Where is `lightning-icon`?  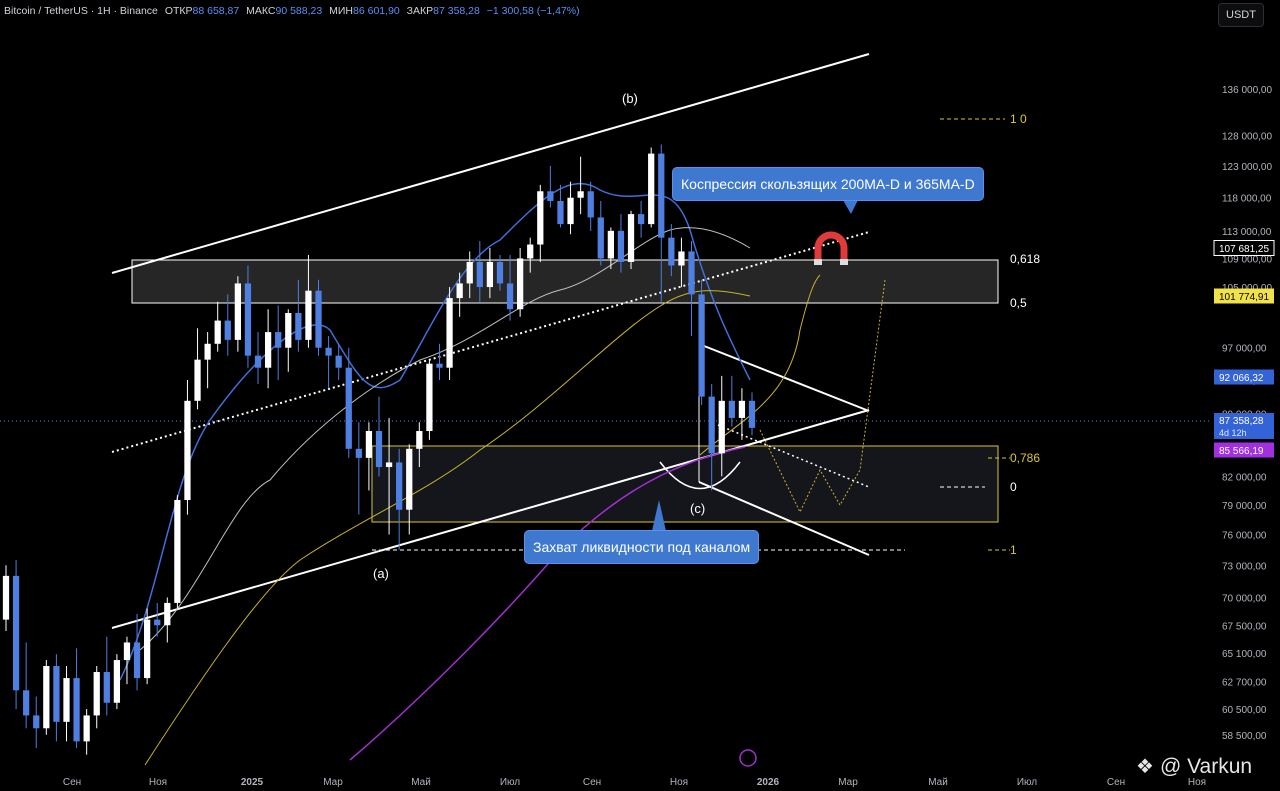
lightning-icon is located at coordinates (748, 758).